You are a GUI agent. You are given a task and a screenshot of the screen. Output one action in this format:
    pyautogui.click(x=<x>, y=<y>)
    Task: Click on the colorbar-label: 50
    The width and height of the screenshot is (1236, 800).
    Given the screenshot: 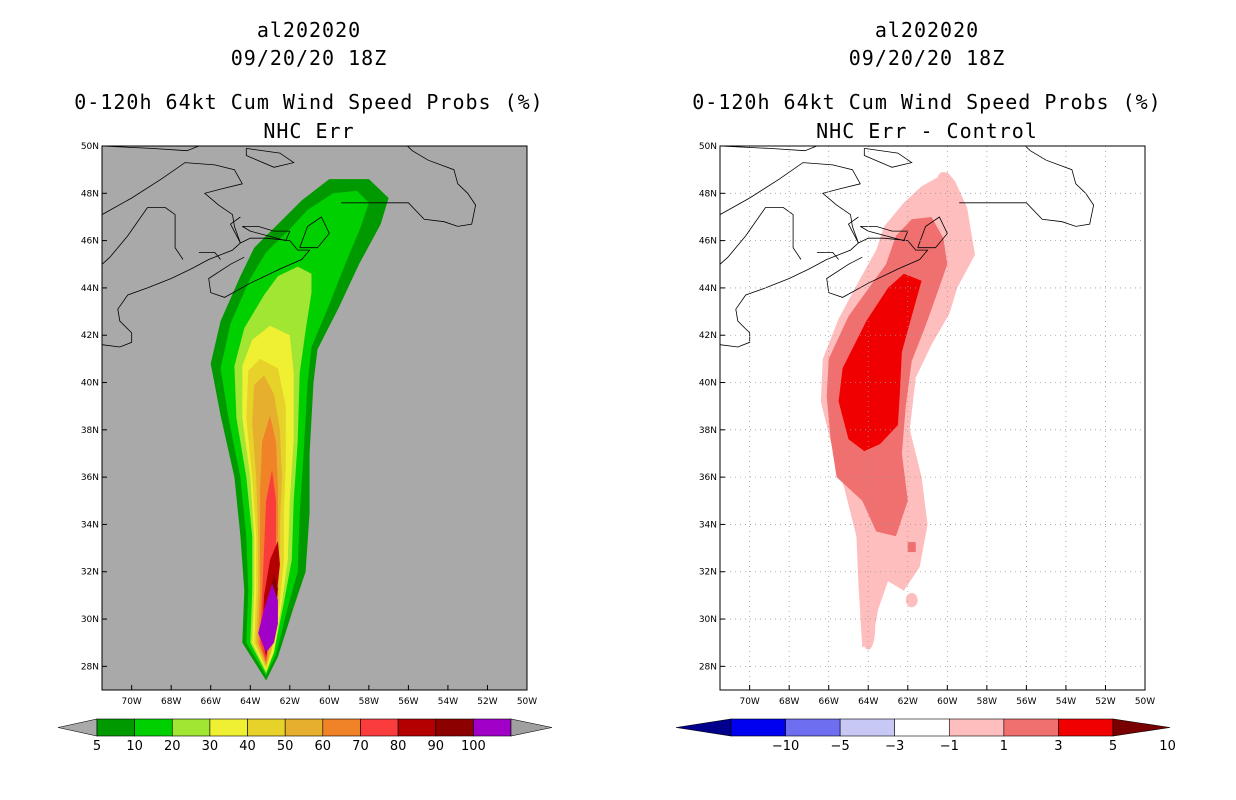 What is the action you would take?
    pyautogui.click(x=285, y=746)
    